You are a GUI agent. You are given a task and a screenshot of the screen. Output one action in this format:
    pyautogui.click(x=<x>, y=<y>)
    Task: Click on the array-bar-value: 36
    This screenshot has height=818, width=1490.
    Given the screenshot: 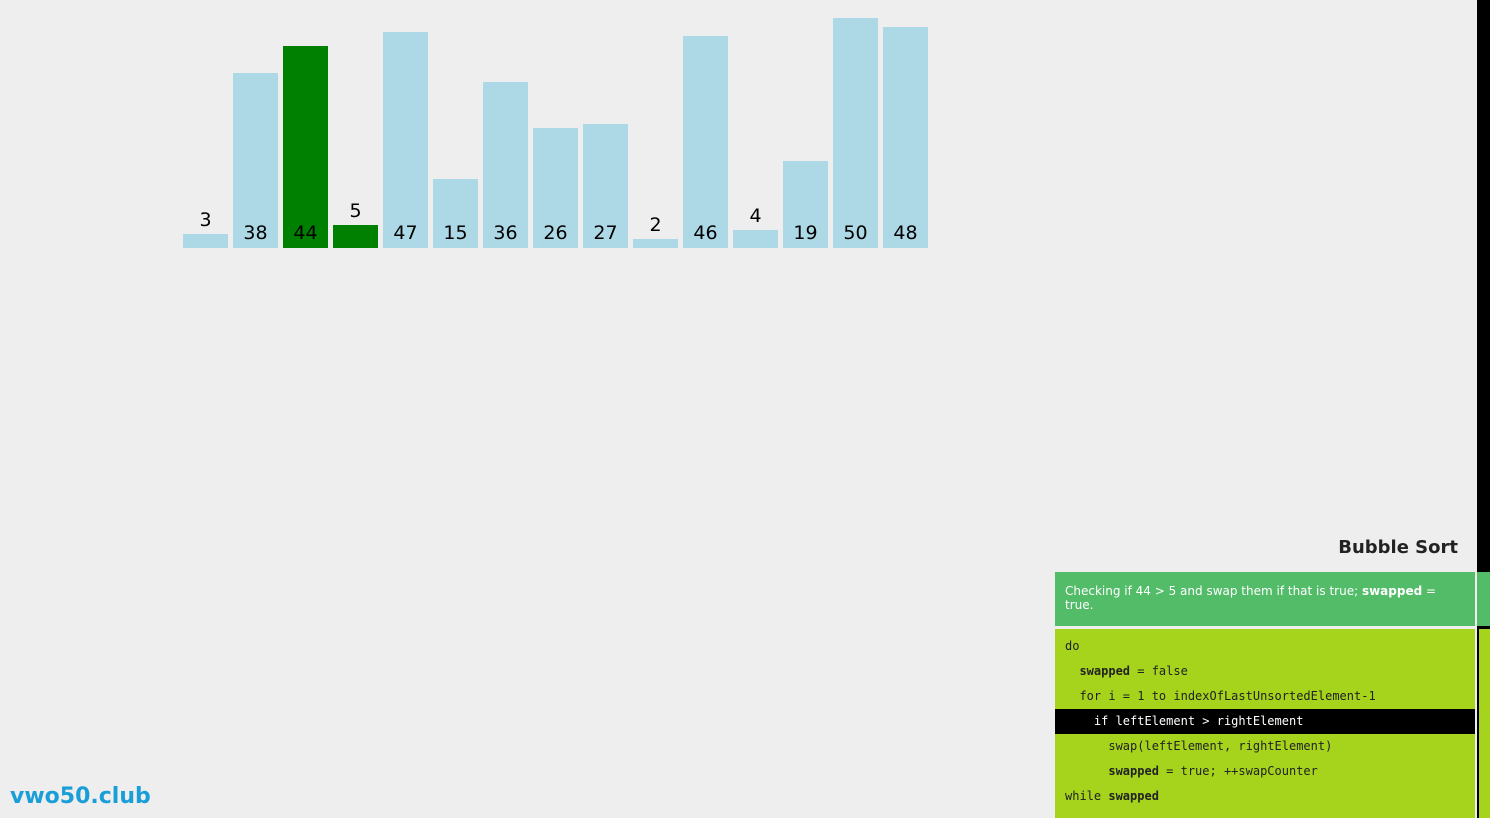 What is the action you would take?
    pyautogui.click(x=505, y=233)
    